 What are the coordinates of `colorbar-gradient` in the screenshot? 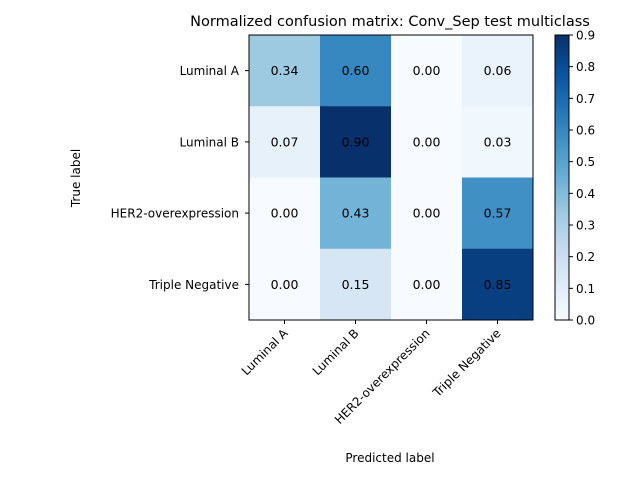 It's located at (562, 177).